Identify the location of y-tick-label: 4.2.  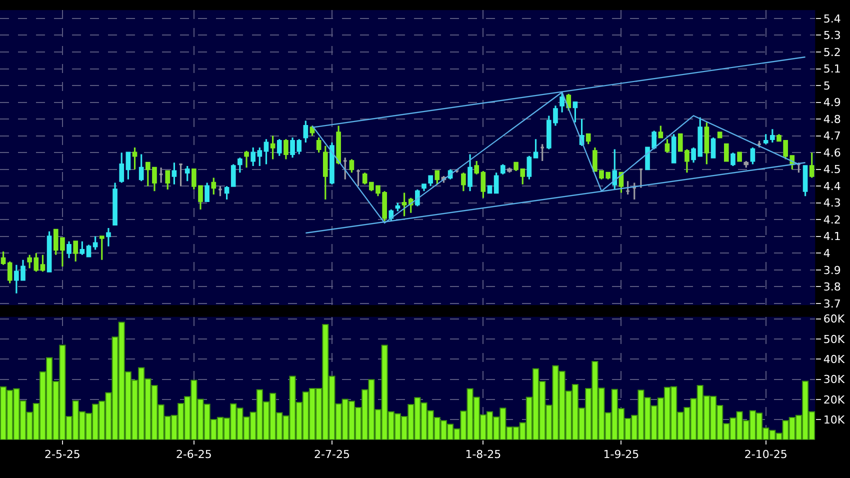
(832, 219).